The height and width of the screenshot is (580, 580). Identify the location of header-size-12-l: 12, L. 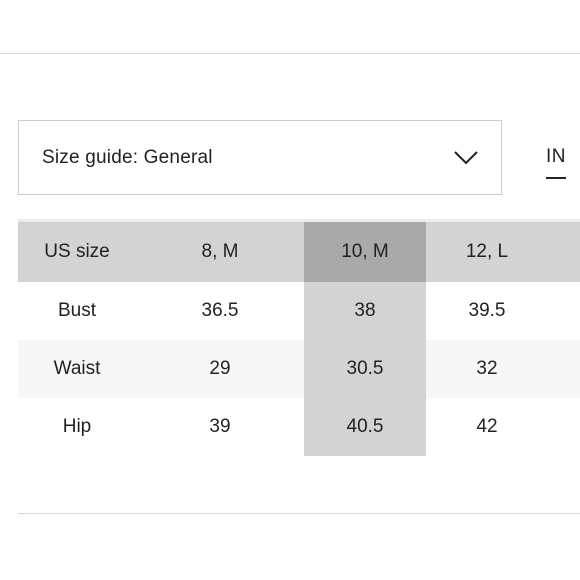
(487, 252).